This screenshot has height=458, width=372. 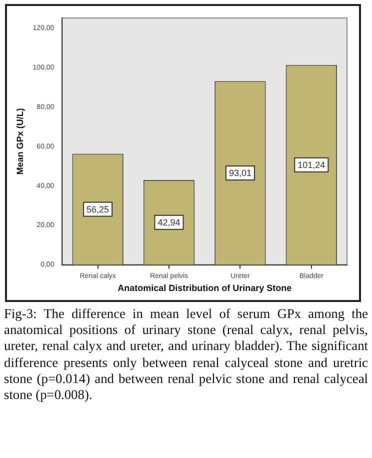 What do you see at coordinates (98, 209) in the screenshot?
I see `data-label: 56,25` at bounding box center [98, 209].